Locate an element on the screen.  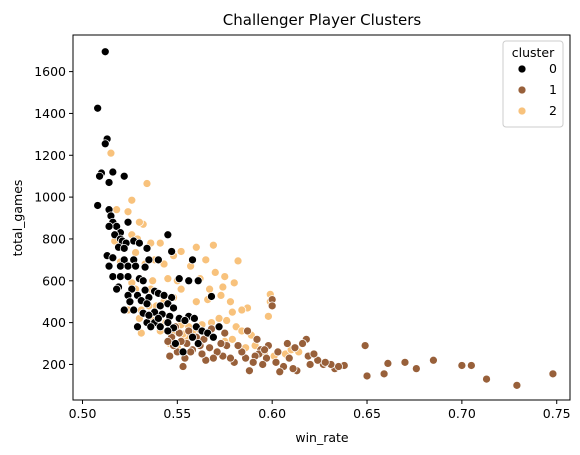
y-tick-label: 800 is located at coordinates (54, 238).